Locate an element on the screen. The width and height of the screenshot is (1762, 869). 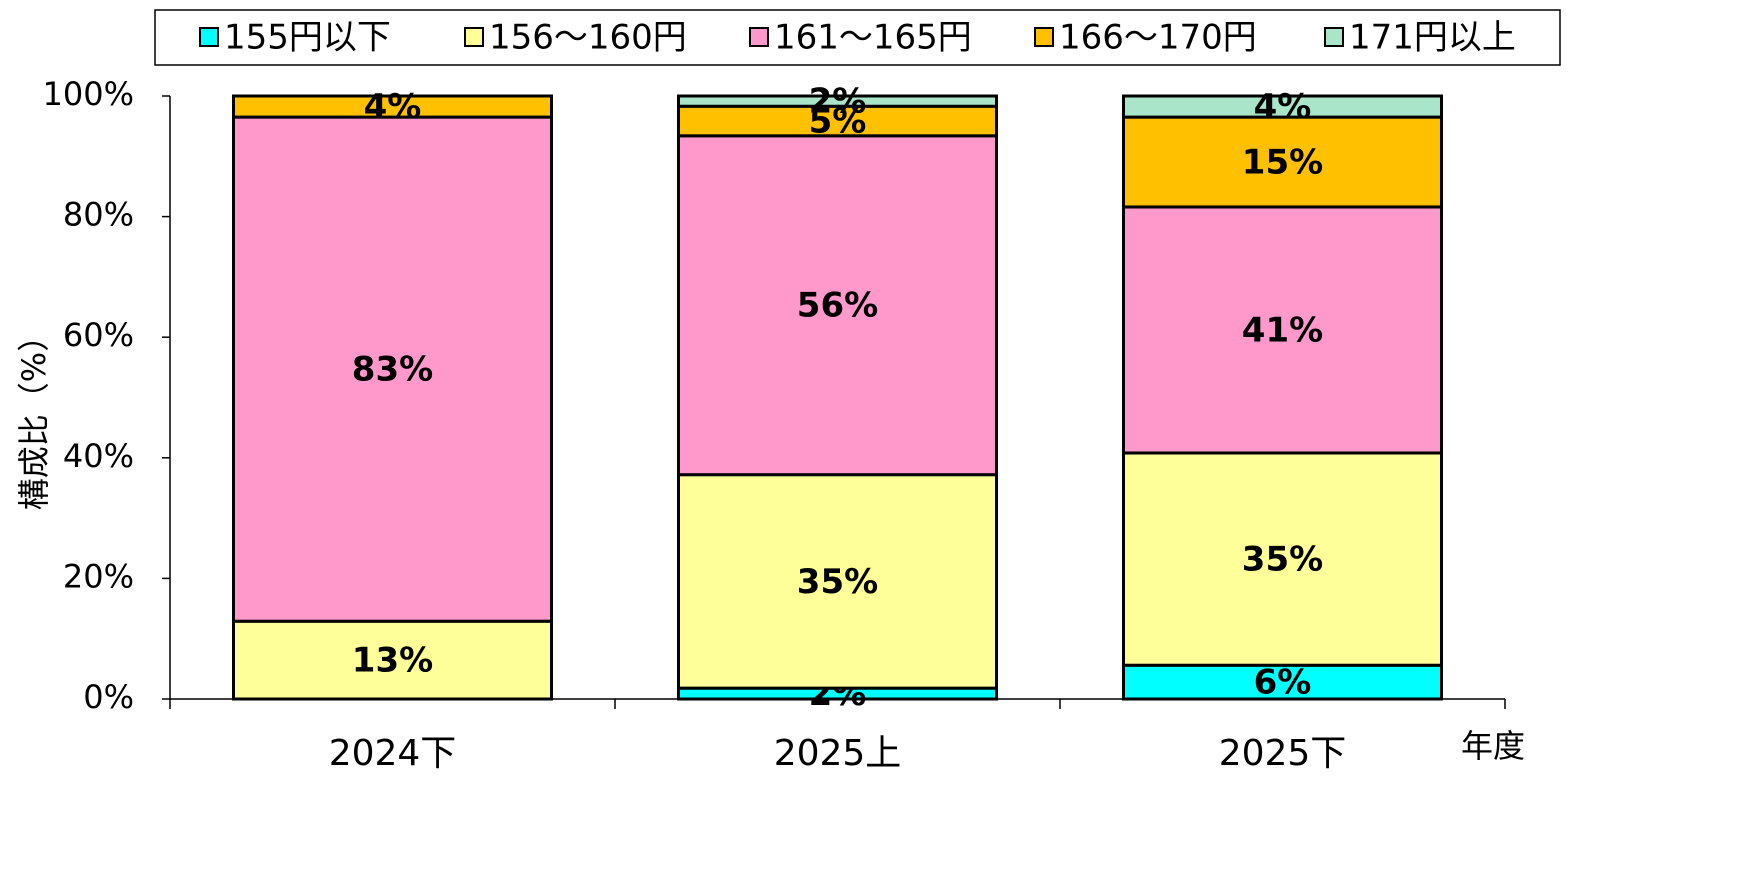
y-tick-label: 20% is located at coordinates (98, 576).